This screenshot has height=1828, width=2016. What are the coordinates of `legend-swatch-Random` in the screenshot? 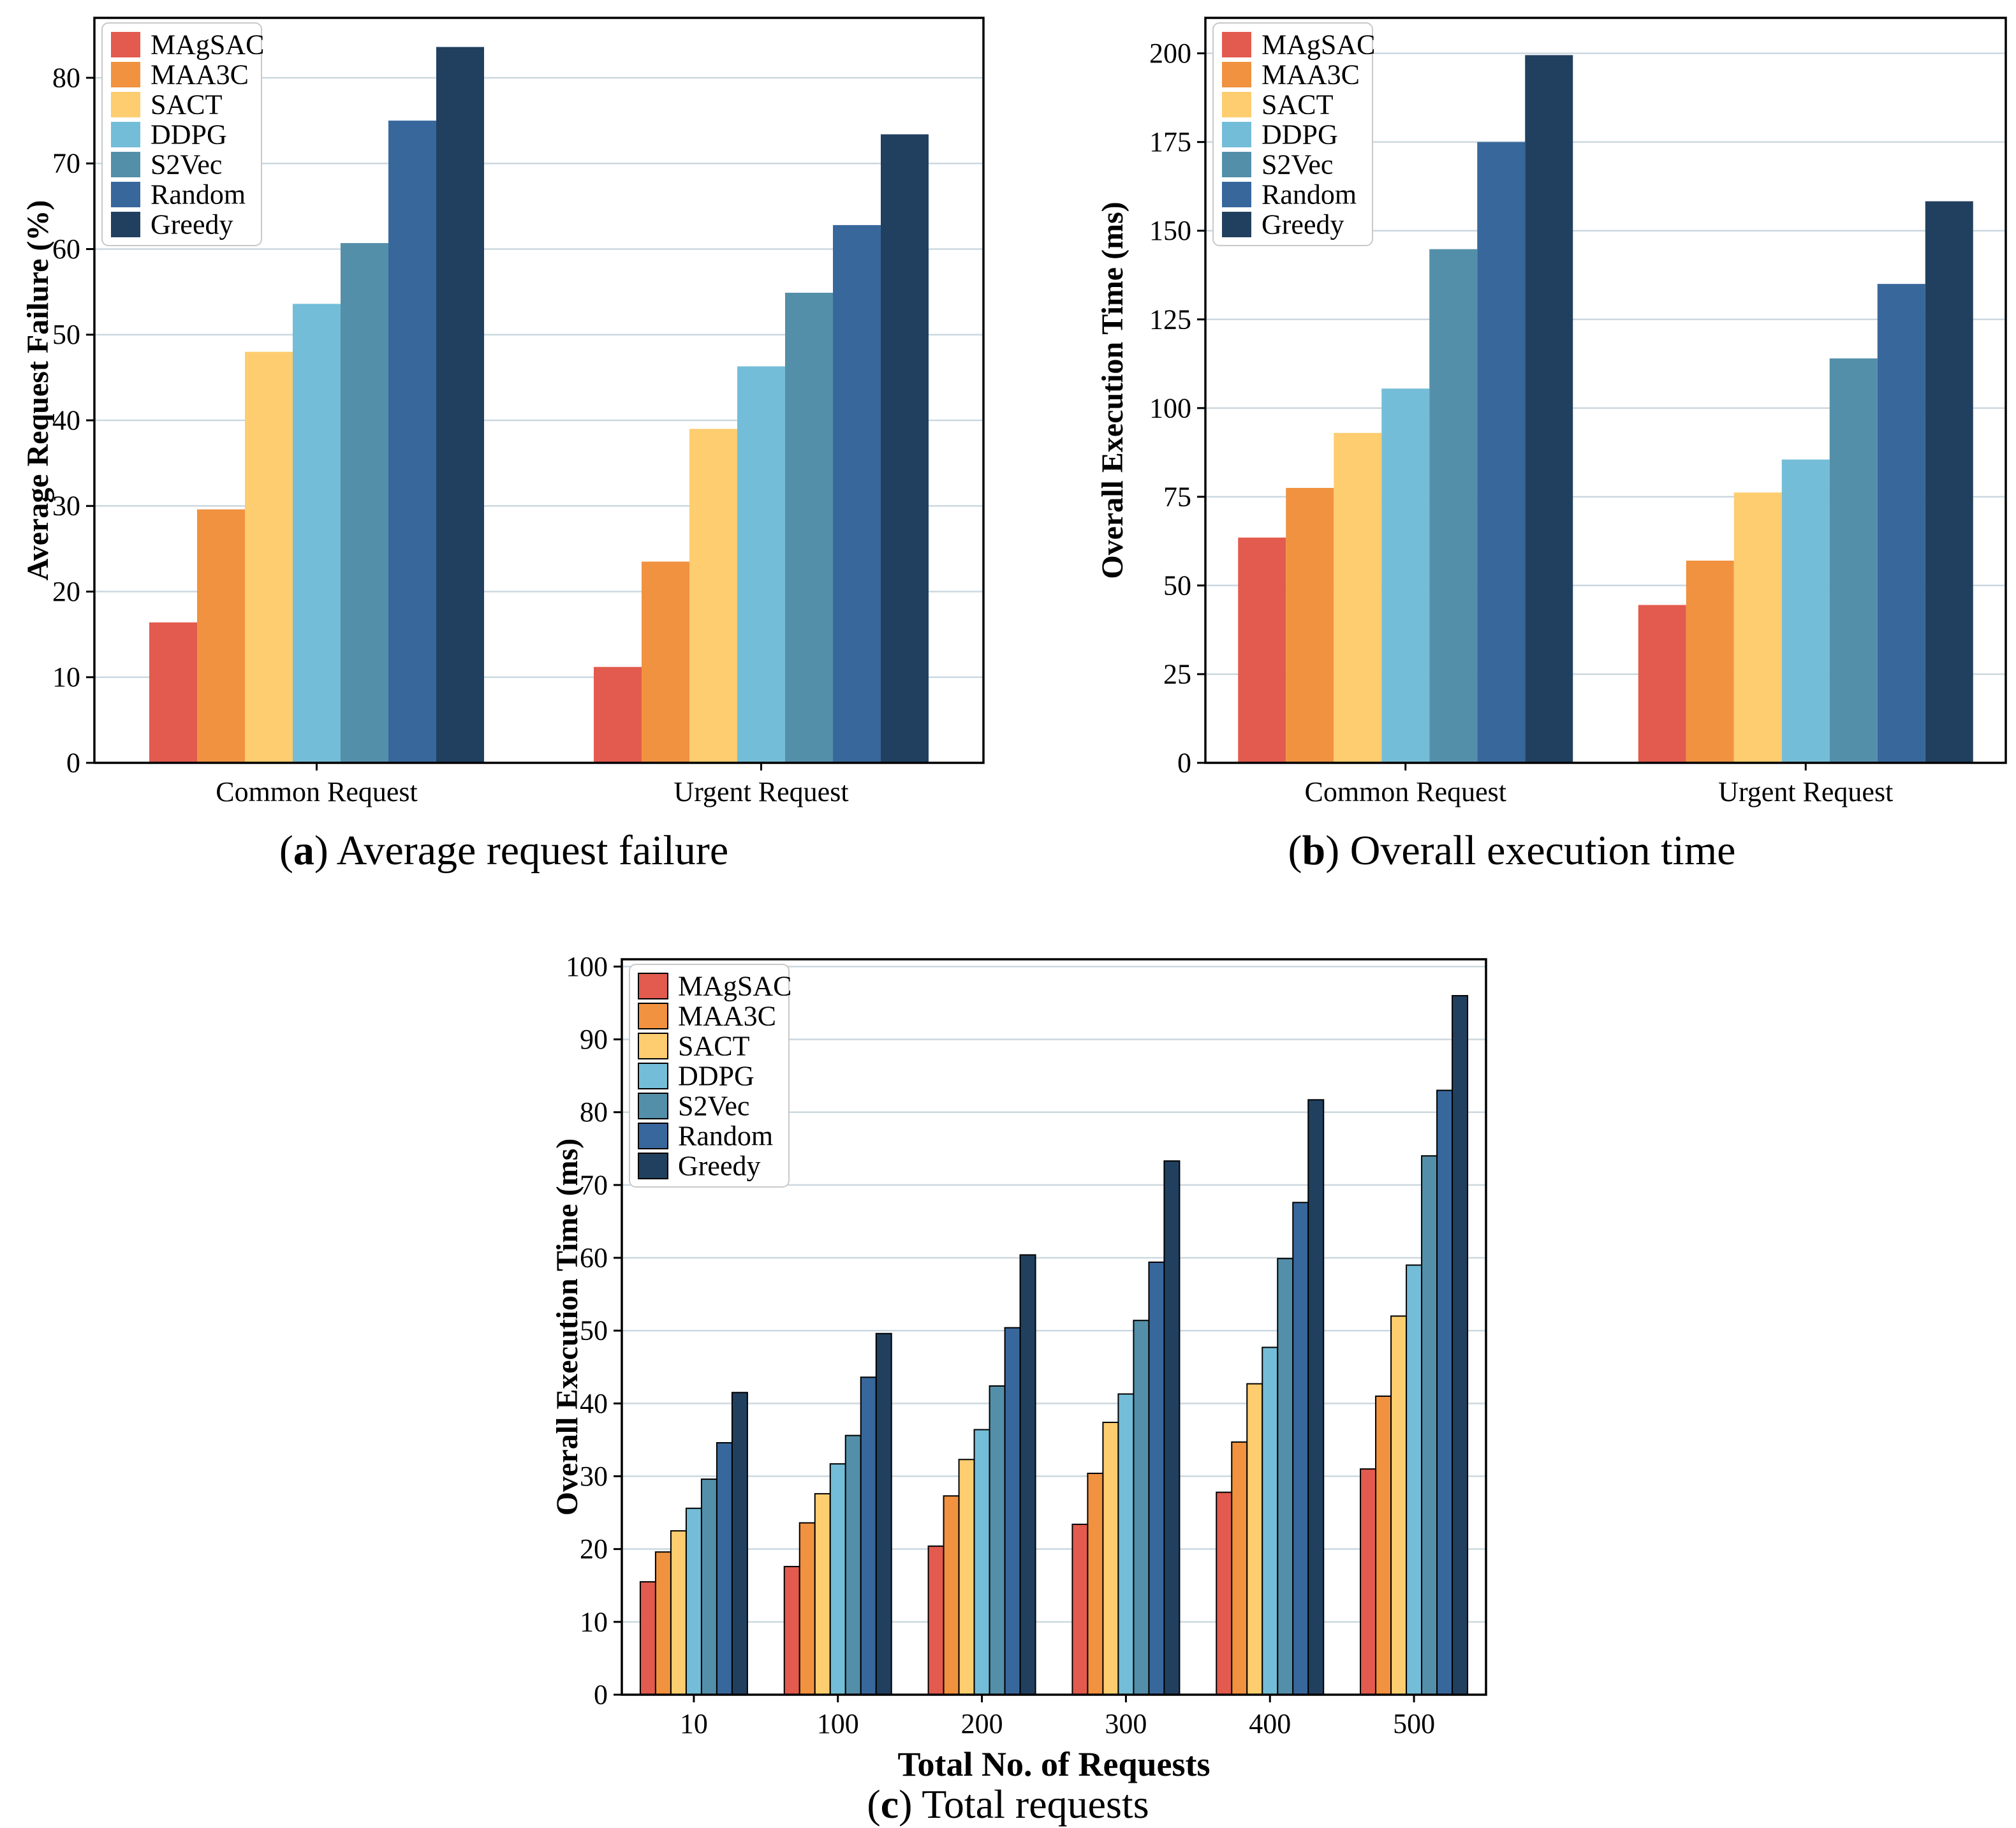 It's located at (1236, 194).